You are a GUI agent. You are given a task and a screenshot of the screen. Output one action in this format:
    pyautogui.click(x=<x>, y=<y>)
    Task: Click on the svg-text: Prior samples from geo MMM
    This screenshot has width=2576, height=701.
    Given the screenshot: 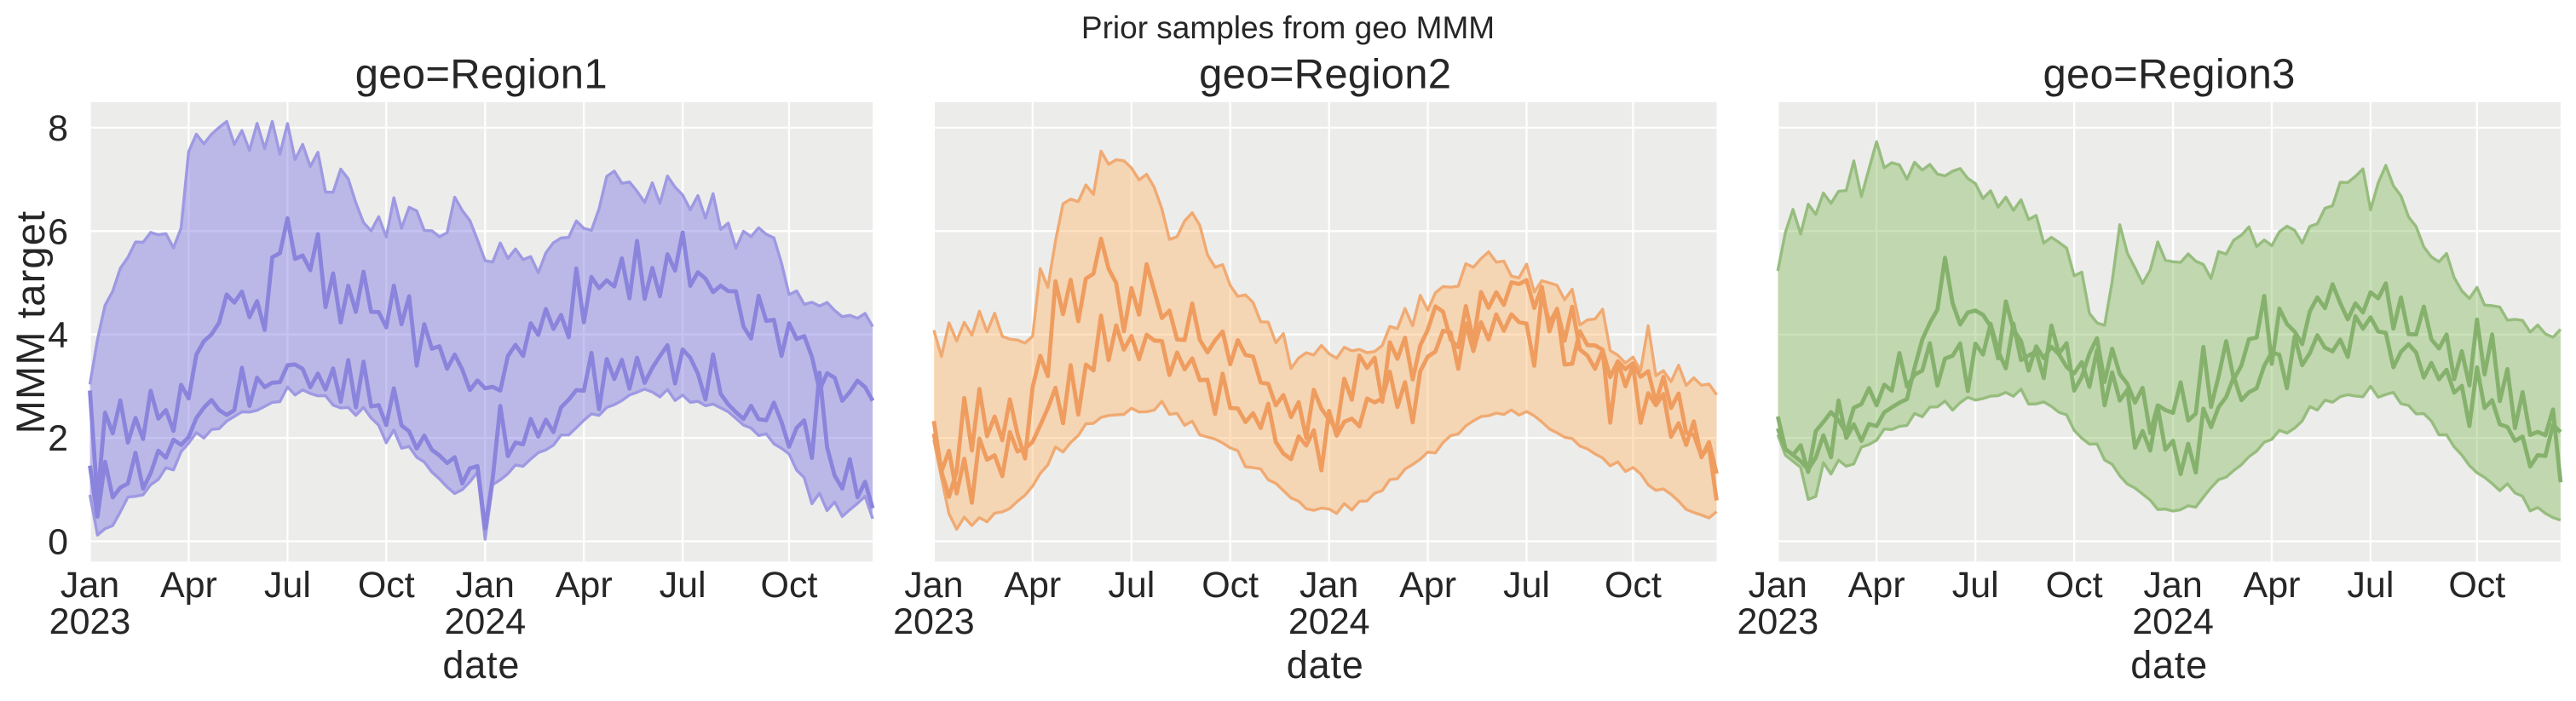 What is the action you would take?
    pyautogui.click(x=1288, y=27)
    